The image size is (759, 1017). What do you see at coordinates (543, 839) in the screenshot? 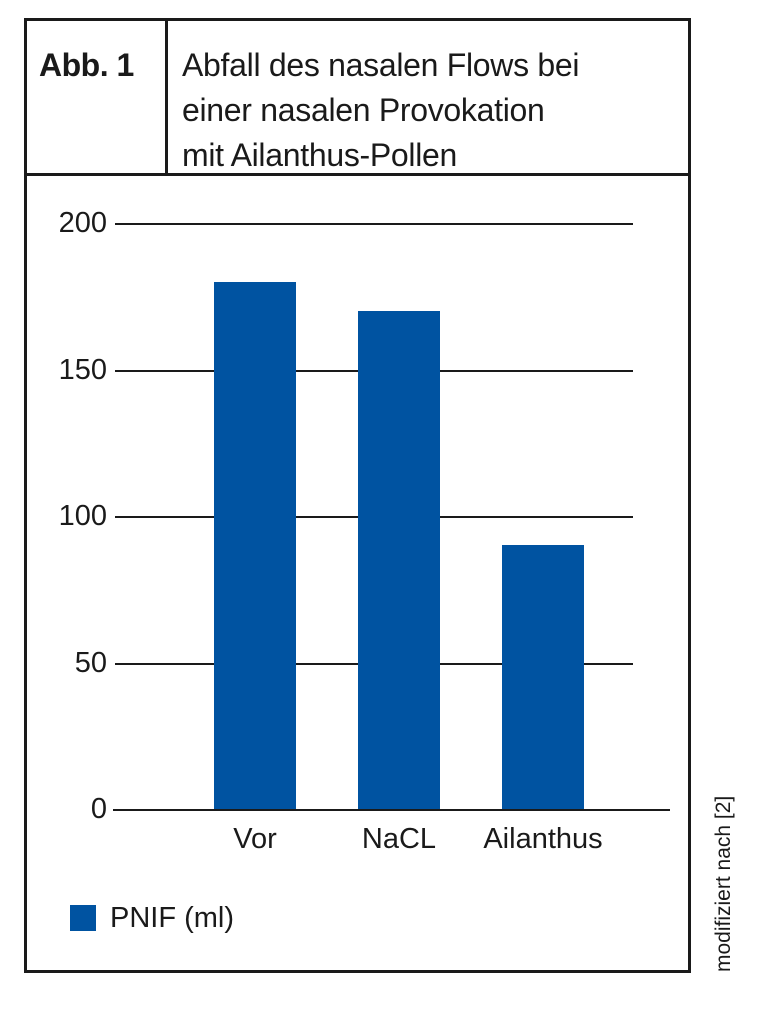
I see `x-tick-label: Ailanthus` at bounding box center [543, 839].